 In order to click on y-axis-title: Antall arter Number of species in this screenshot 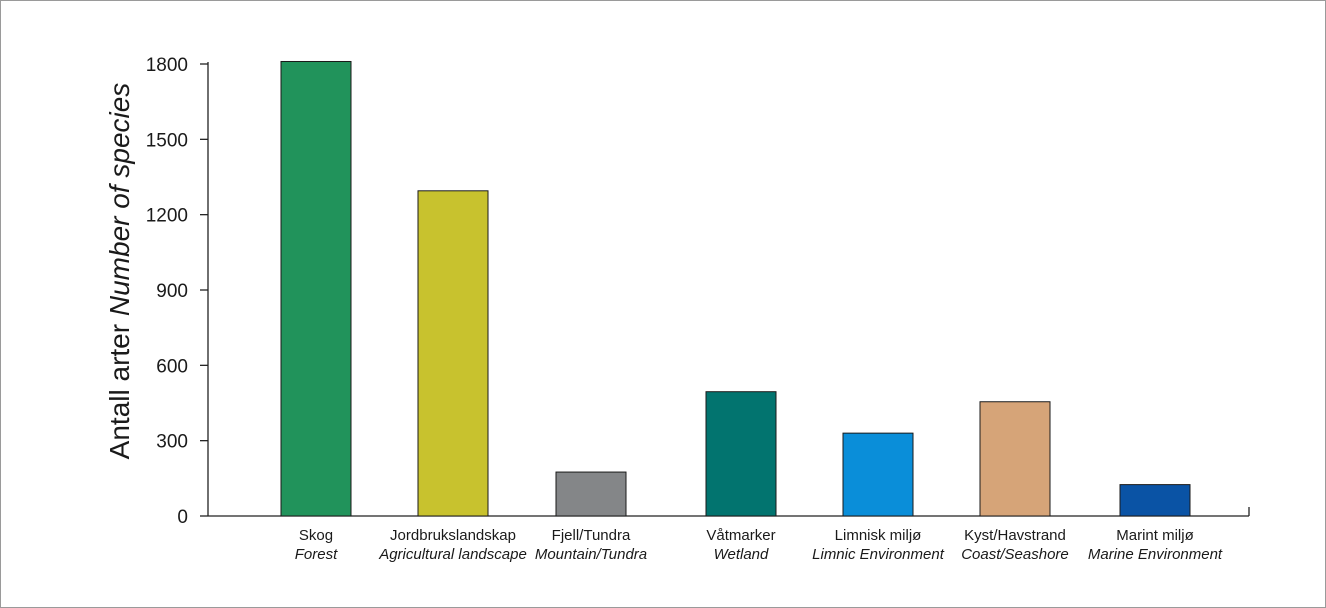, I will do `click(119, 271)`.